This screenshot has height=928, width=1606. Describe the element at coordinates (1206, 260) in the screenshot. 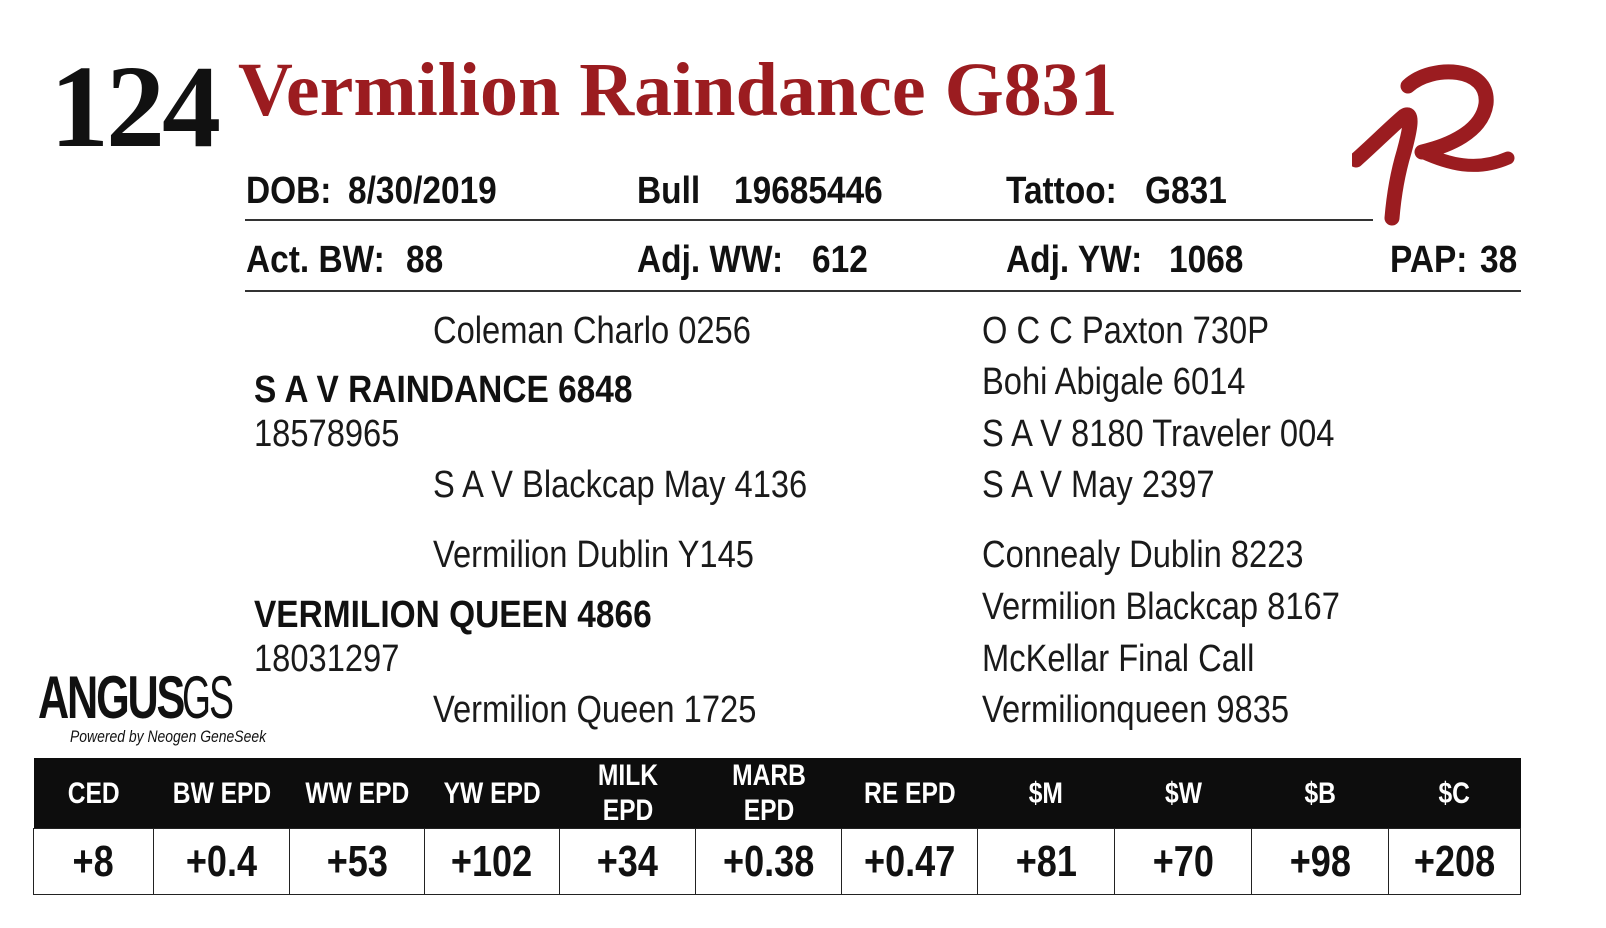

I see `yw-value: 1068` at that location.